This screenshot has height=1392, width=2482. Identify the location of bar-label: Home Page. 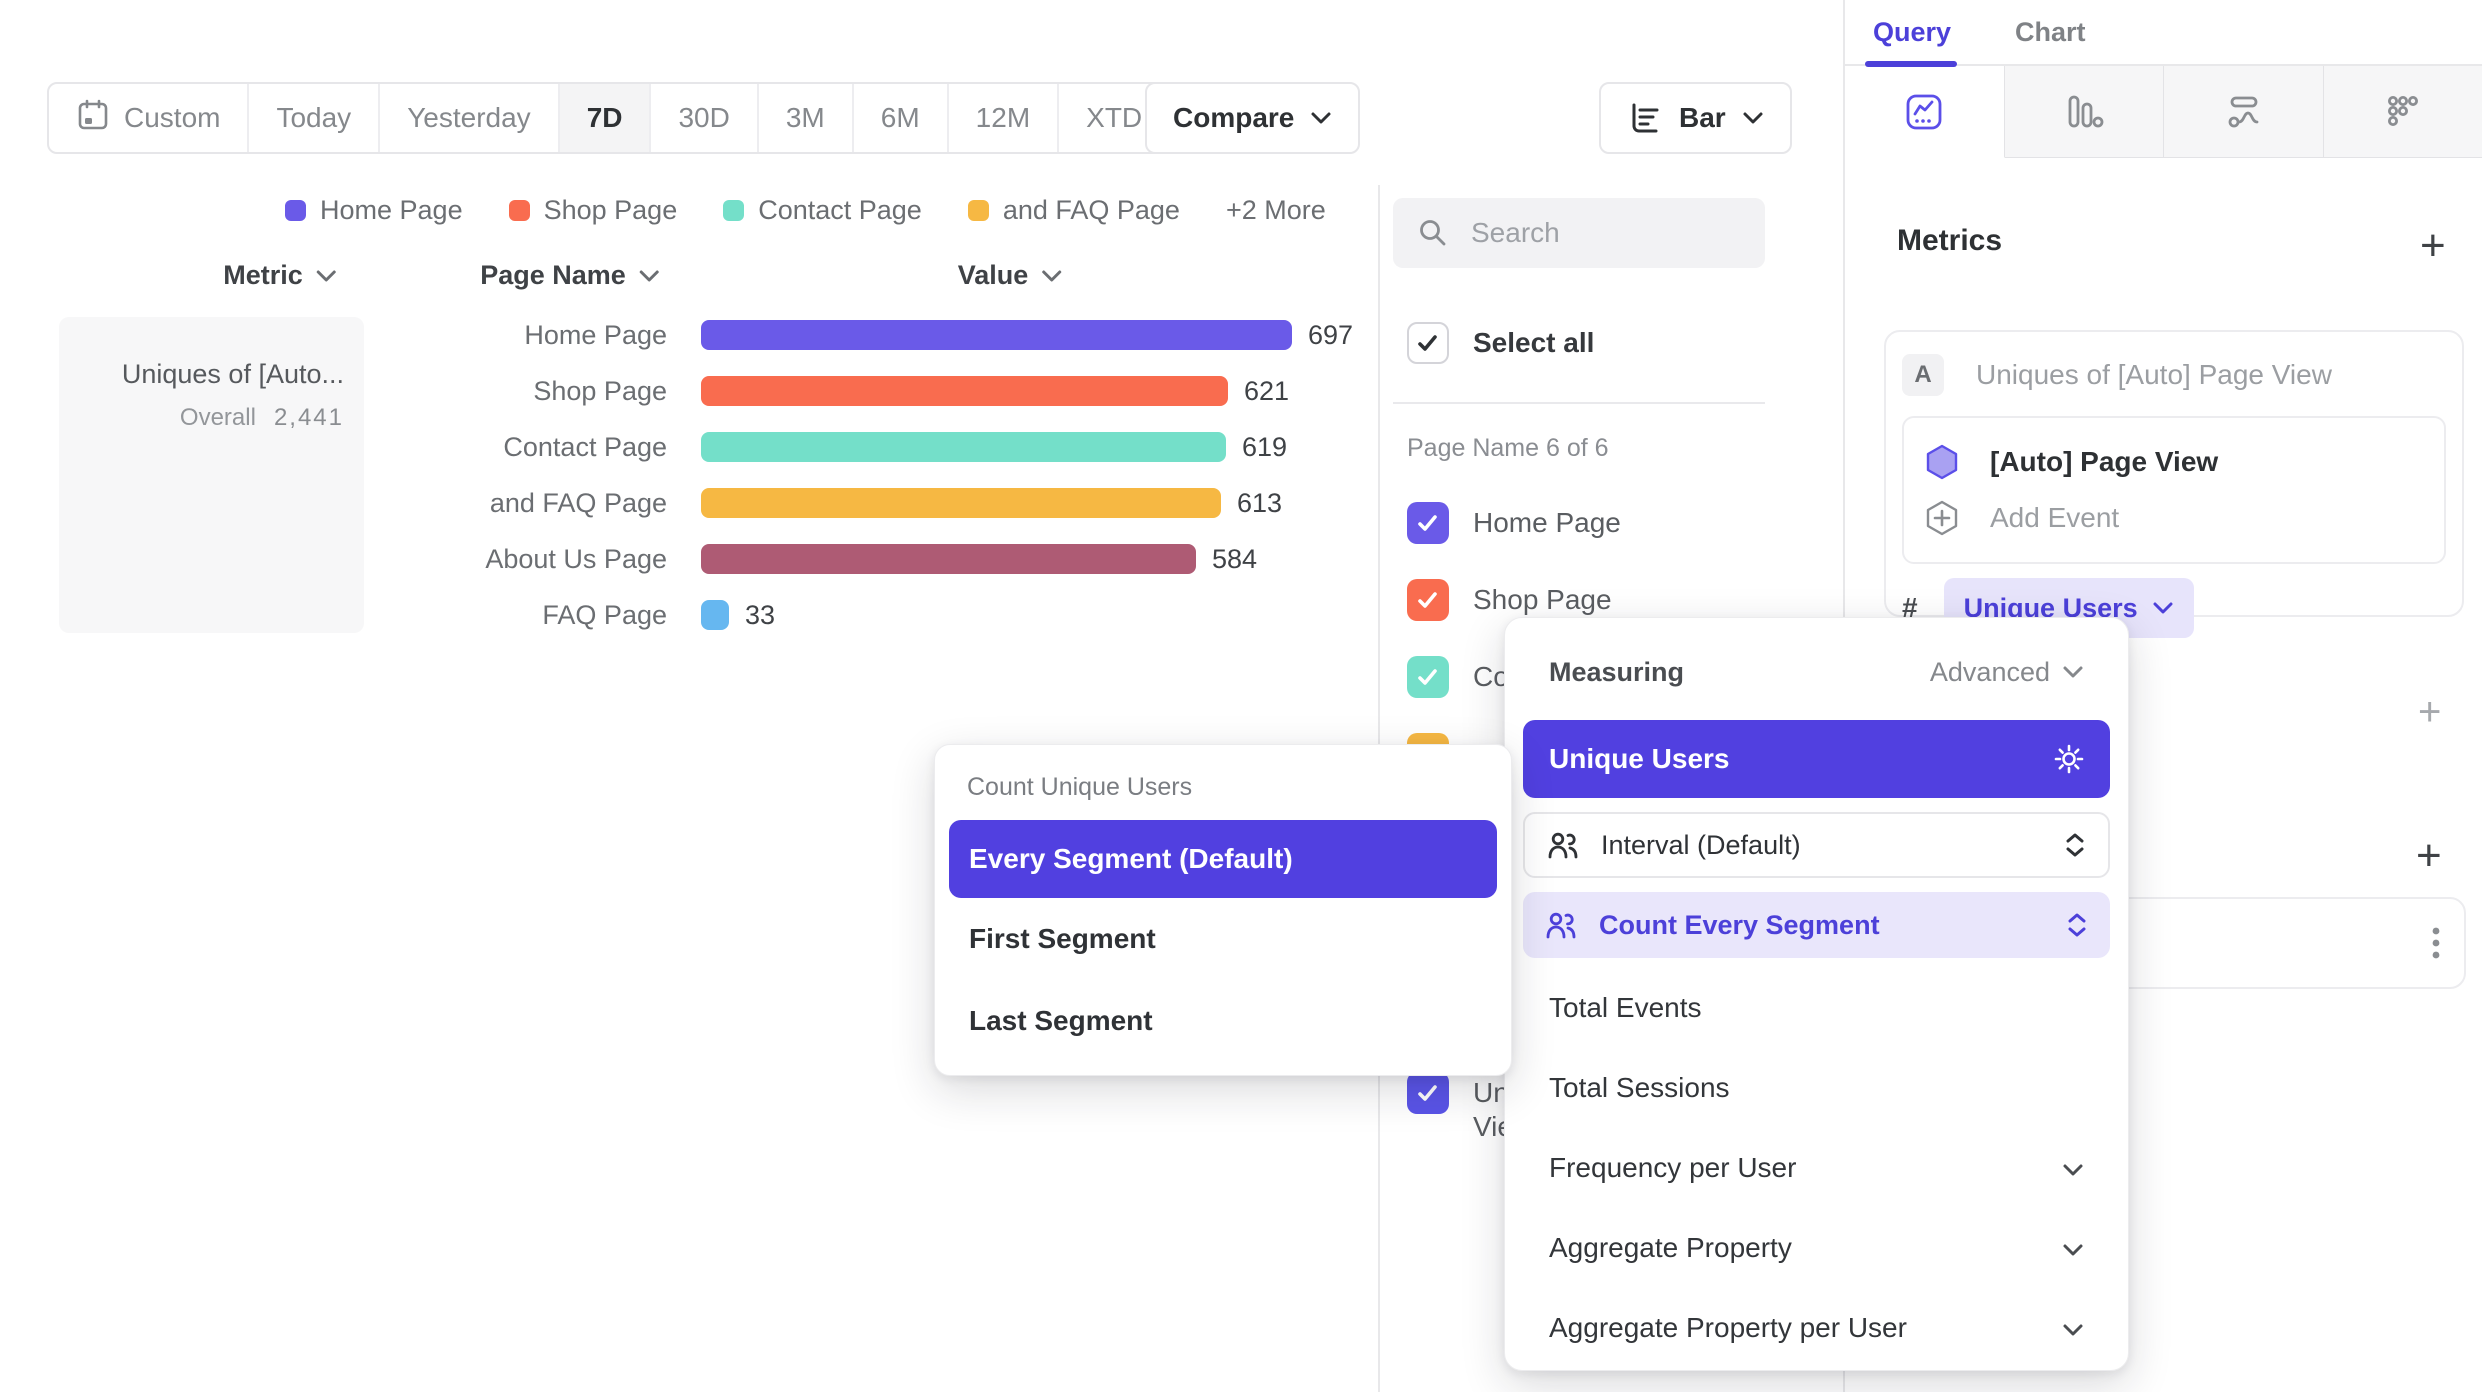
(595, 334).